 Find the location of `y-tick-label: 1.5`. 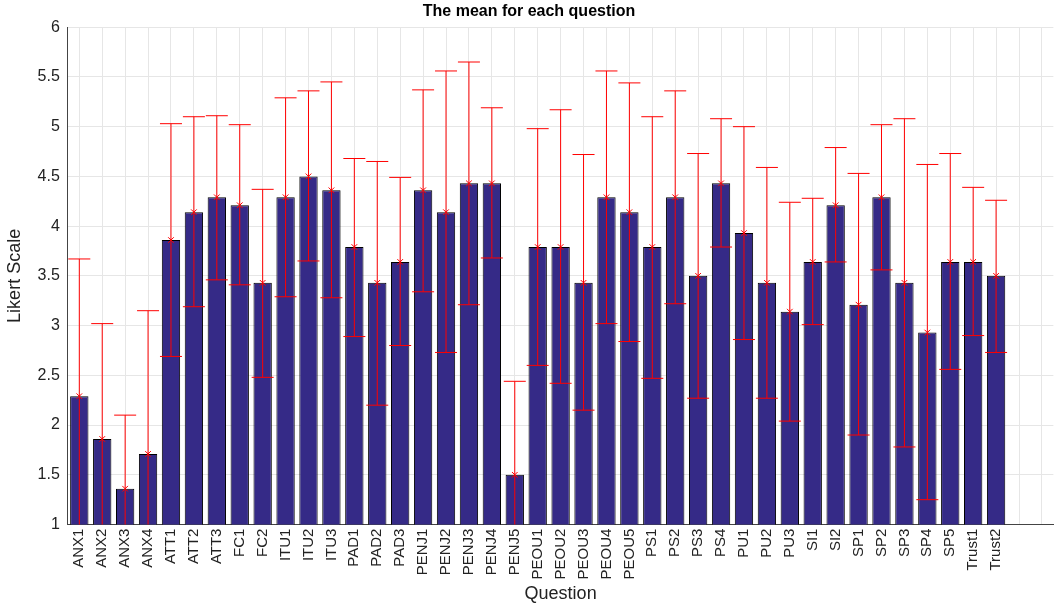

y-tick-label: 1.5 is located at coordinates (48, 474).